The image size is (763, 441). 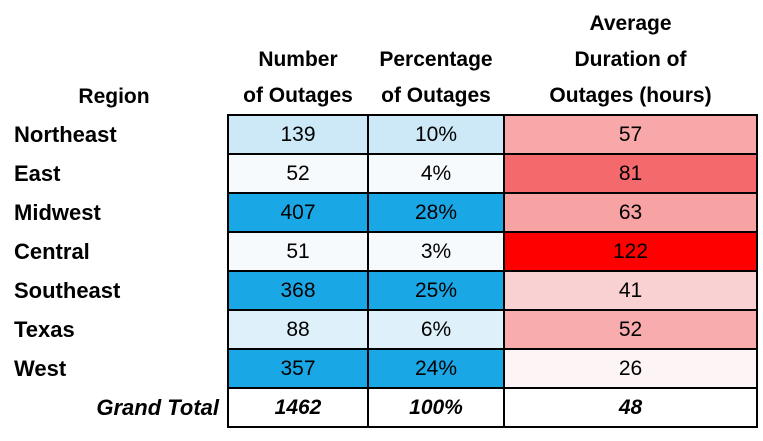 What do you see at coordinates (298, 290) in the screenshot?
I see `outages-cell: 368` at bounding box center [298, 290].